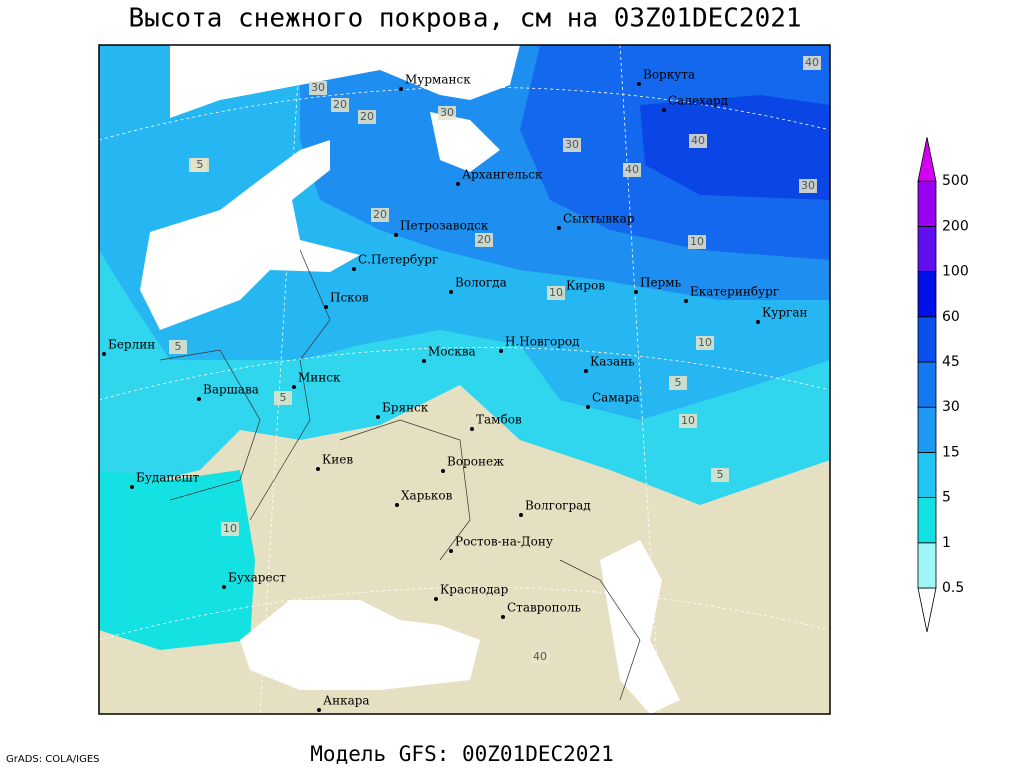  I want to click on city-label: Екатеринбург, so click(734, 292).